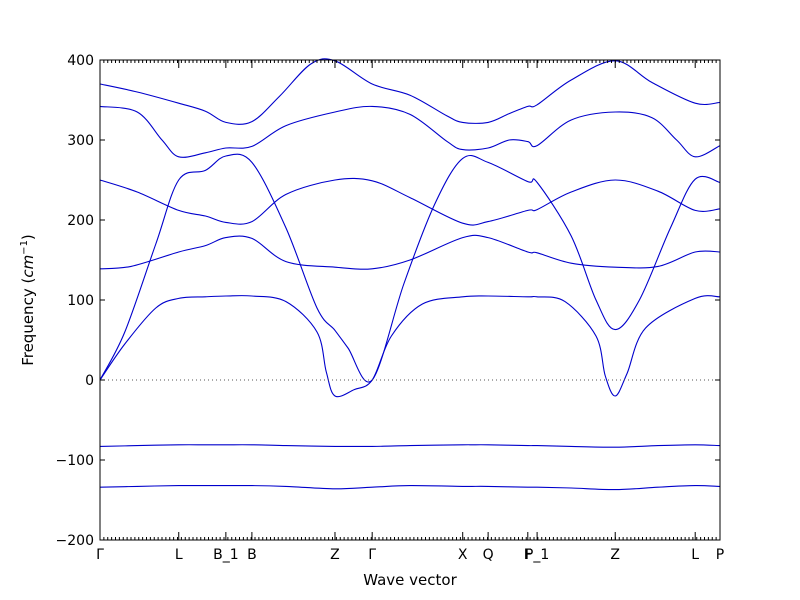  What do you see at coordinates (28, 266) in the screenshot?
I see `y-axis-label-unit: cm` at bounding box center [28, 266].